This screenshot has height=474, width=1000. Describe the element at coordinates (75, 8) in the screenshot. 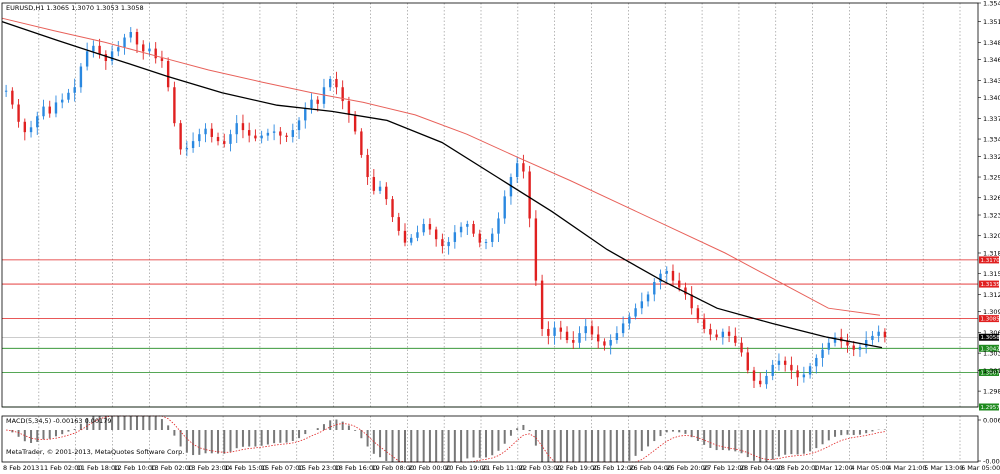

I see `symbol-header: EURUSD,H1 1.3065 1.3070 1.3053 1.3058` at that location.